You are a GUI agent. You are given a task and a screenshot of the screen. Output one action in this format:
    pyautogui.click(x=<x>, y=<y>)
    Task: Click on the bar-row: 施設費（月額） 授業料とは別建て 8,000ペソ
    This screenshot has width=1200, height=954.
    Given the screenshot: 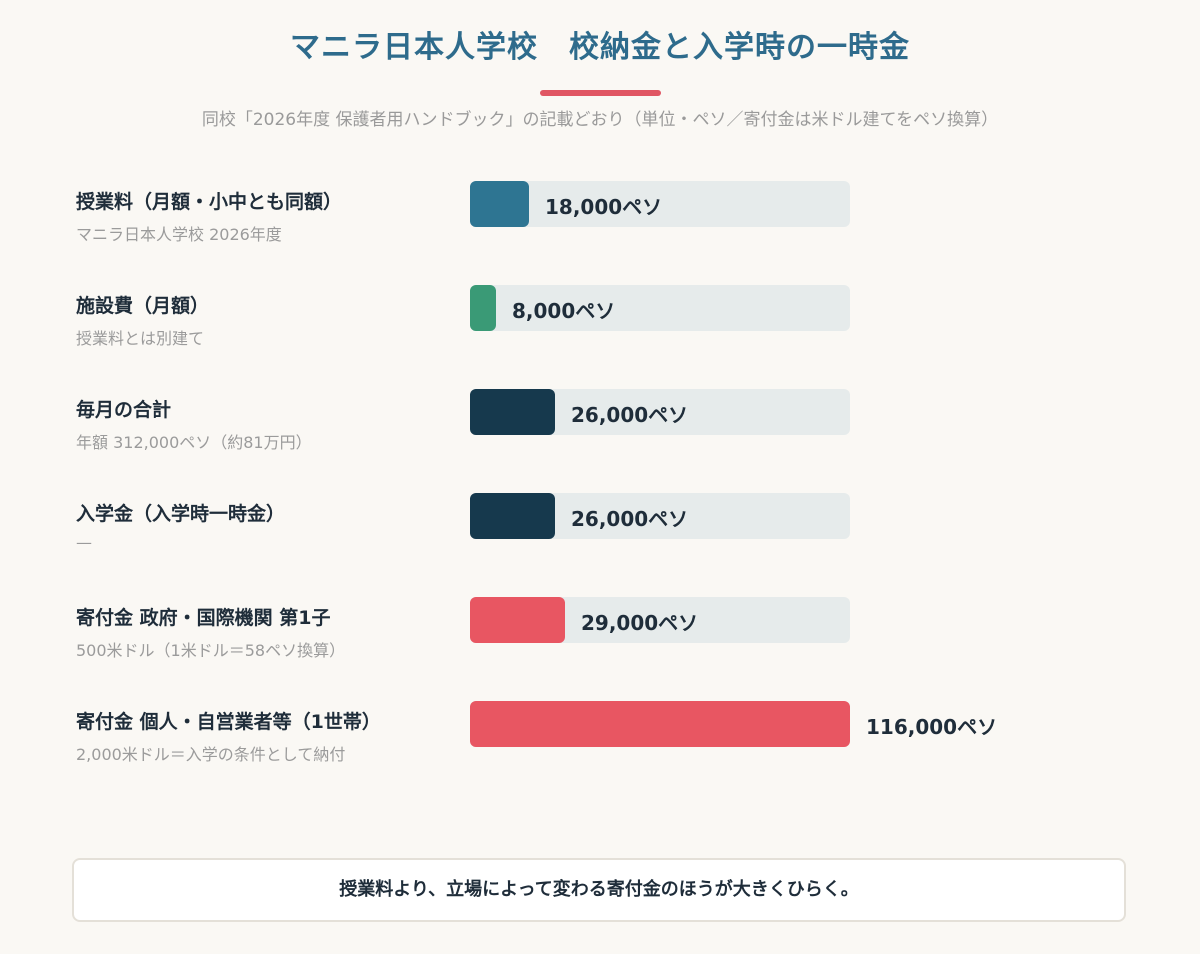 What is the action you would take?
    pyautogui.click(x=600, y=320)
    